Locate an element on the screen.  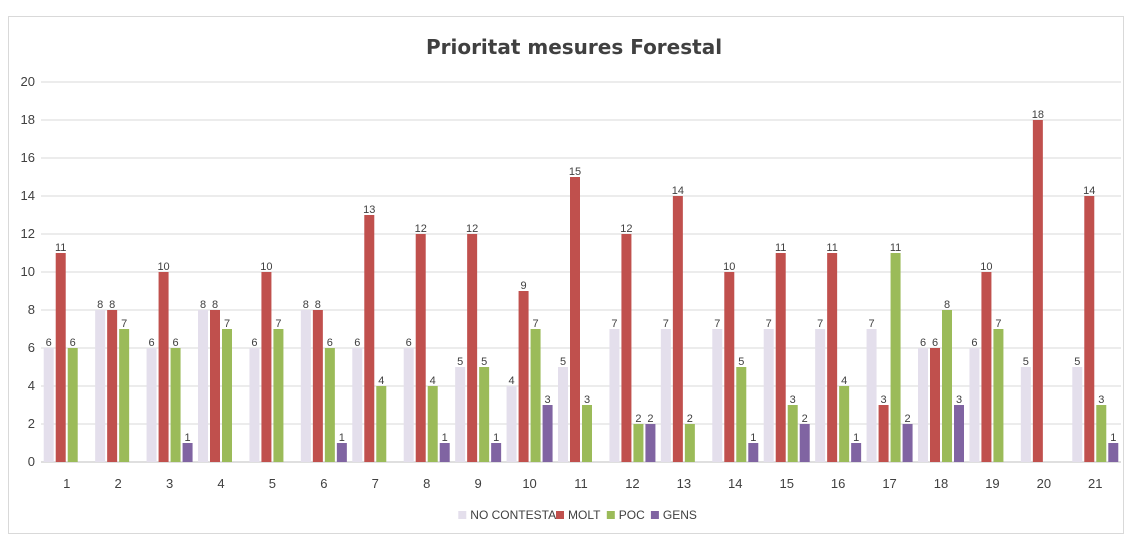
x-tick-label: 5 is located at coordinates (272, 483).